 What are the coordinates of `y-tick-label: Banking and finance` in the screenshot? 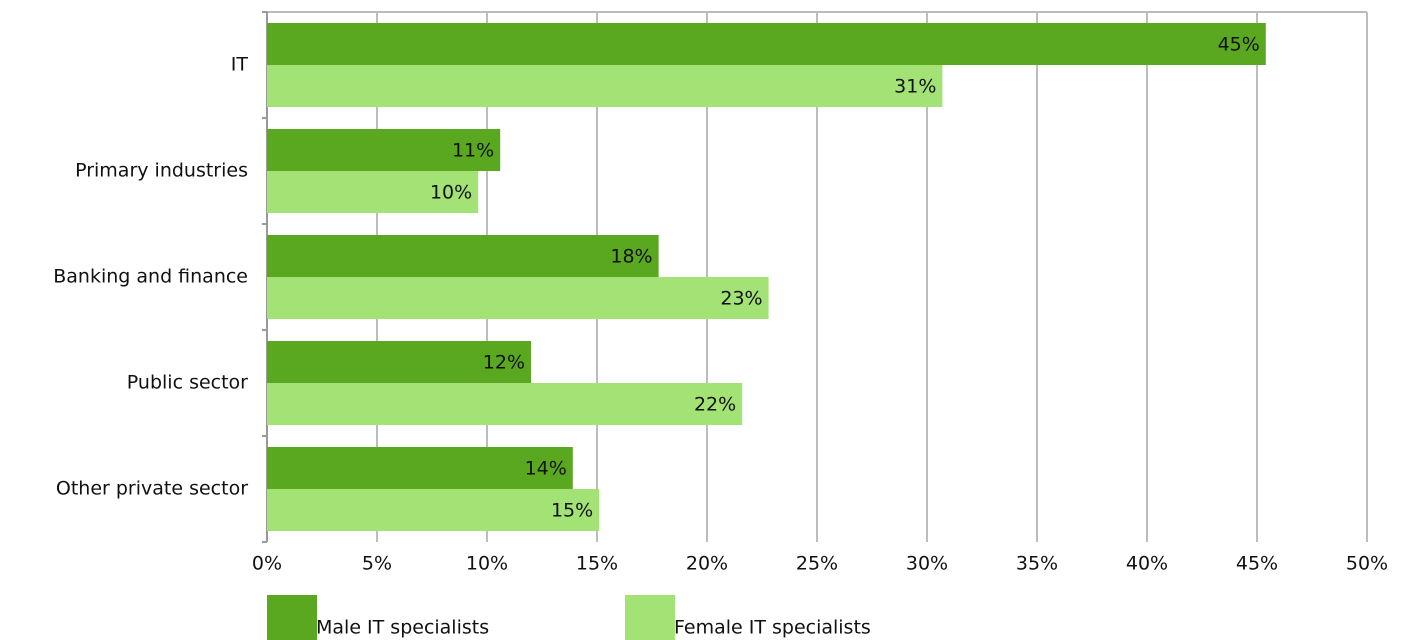 It's located at (150, 277).